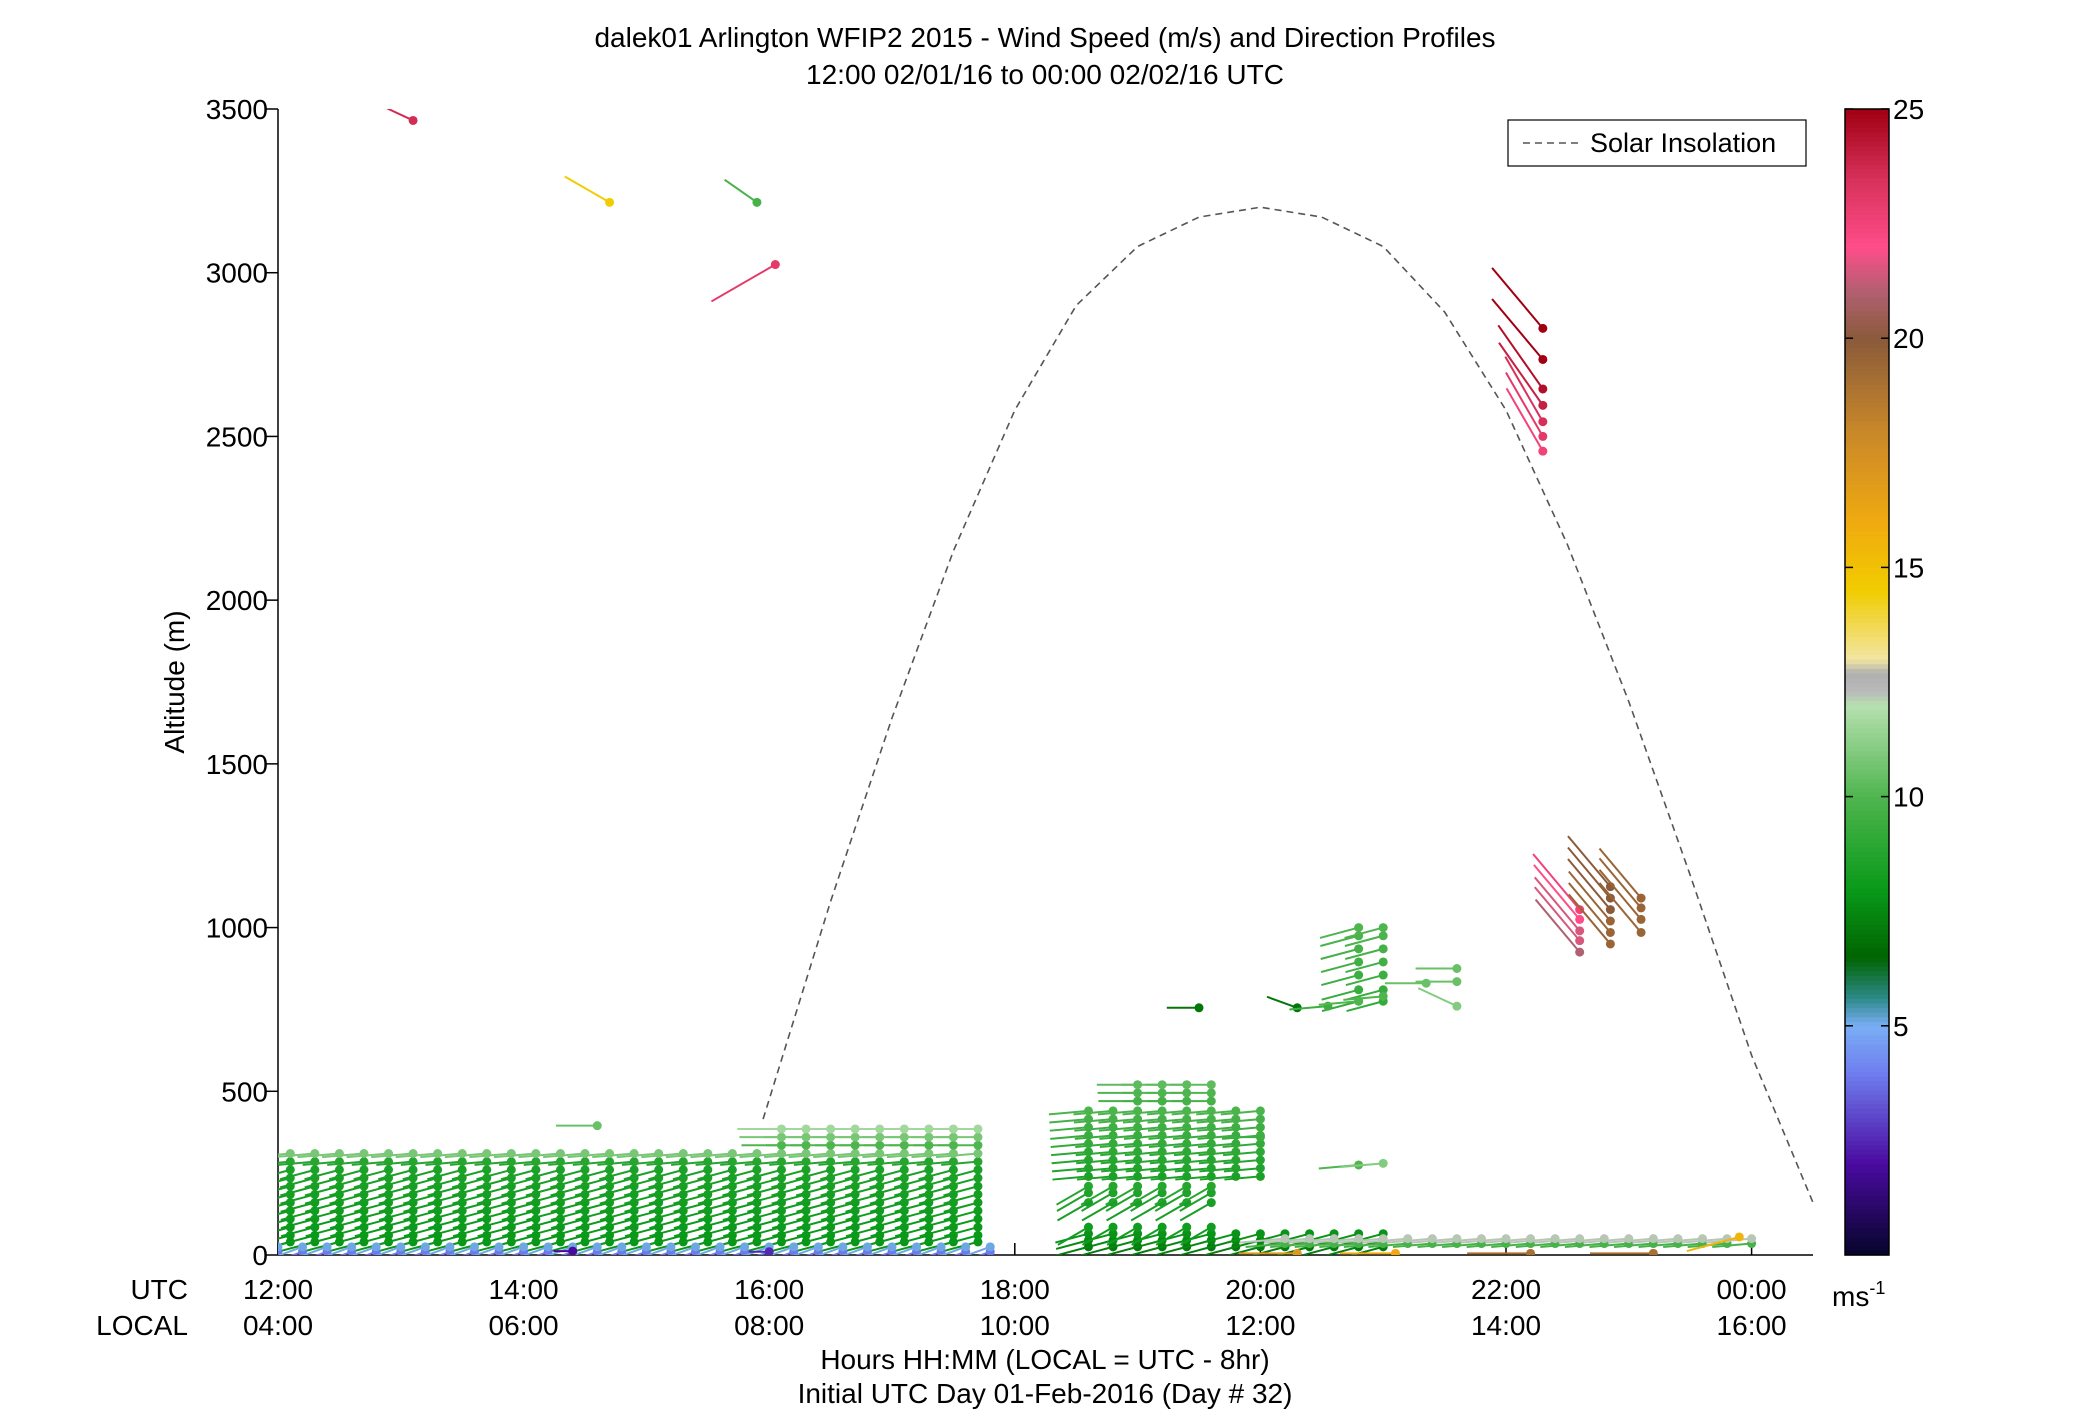 This screenshot has width=2098, height=1425. What do you see at coordinates (1683, 143) in the screenshot?
I see `legend-label: Solar Insolation` at bounding box center [1683, 143].